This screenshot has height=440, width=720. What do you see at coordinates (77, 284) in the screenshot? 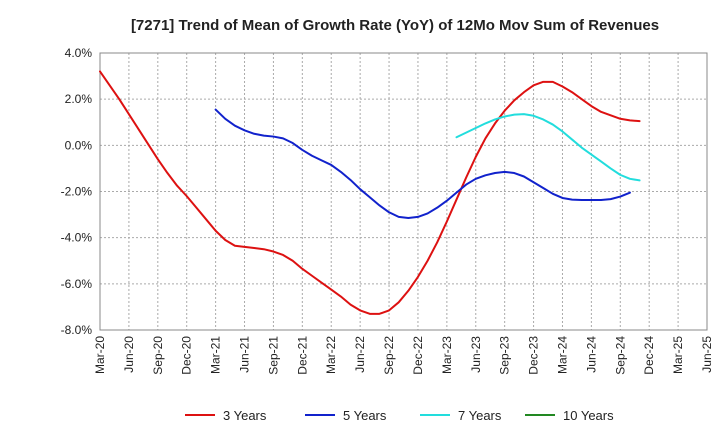
I see `y-tick-label: -6.0%` at bounding box center [77, 284].